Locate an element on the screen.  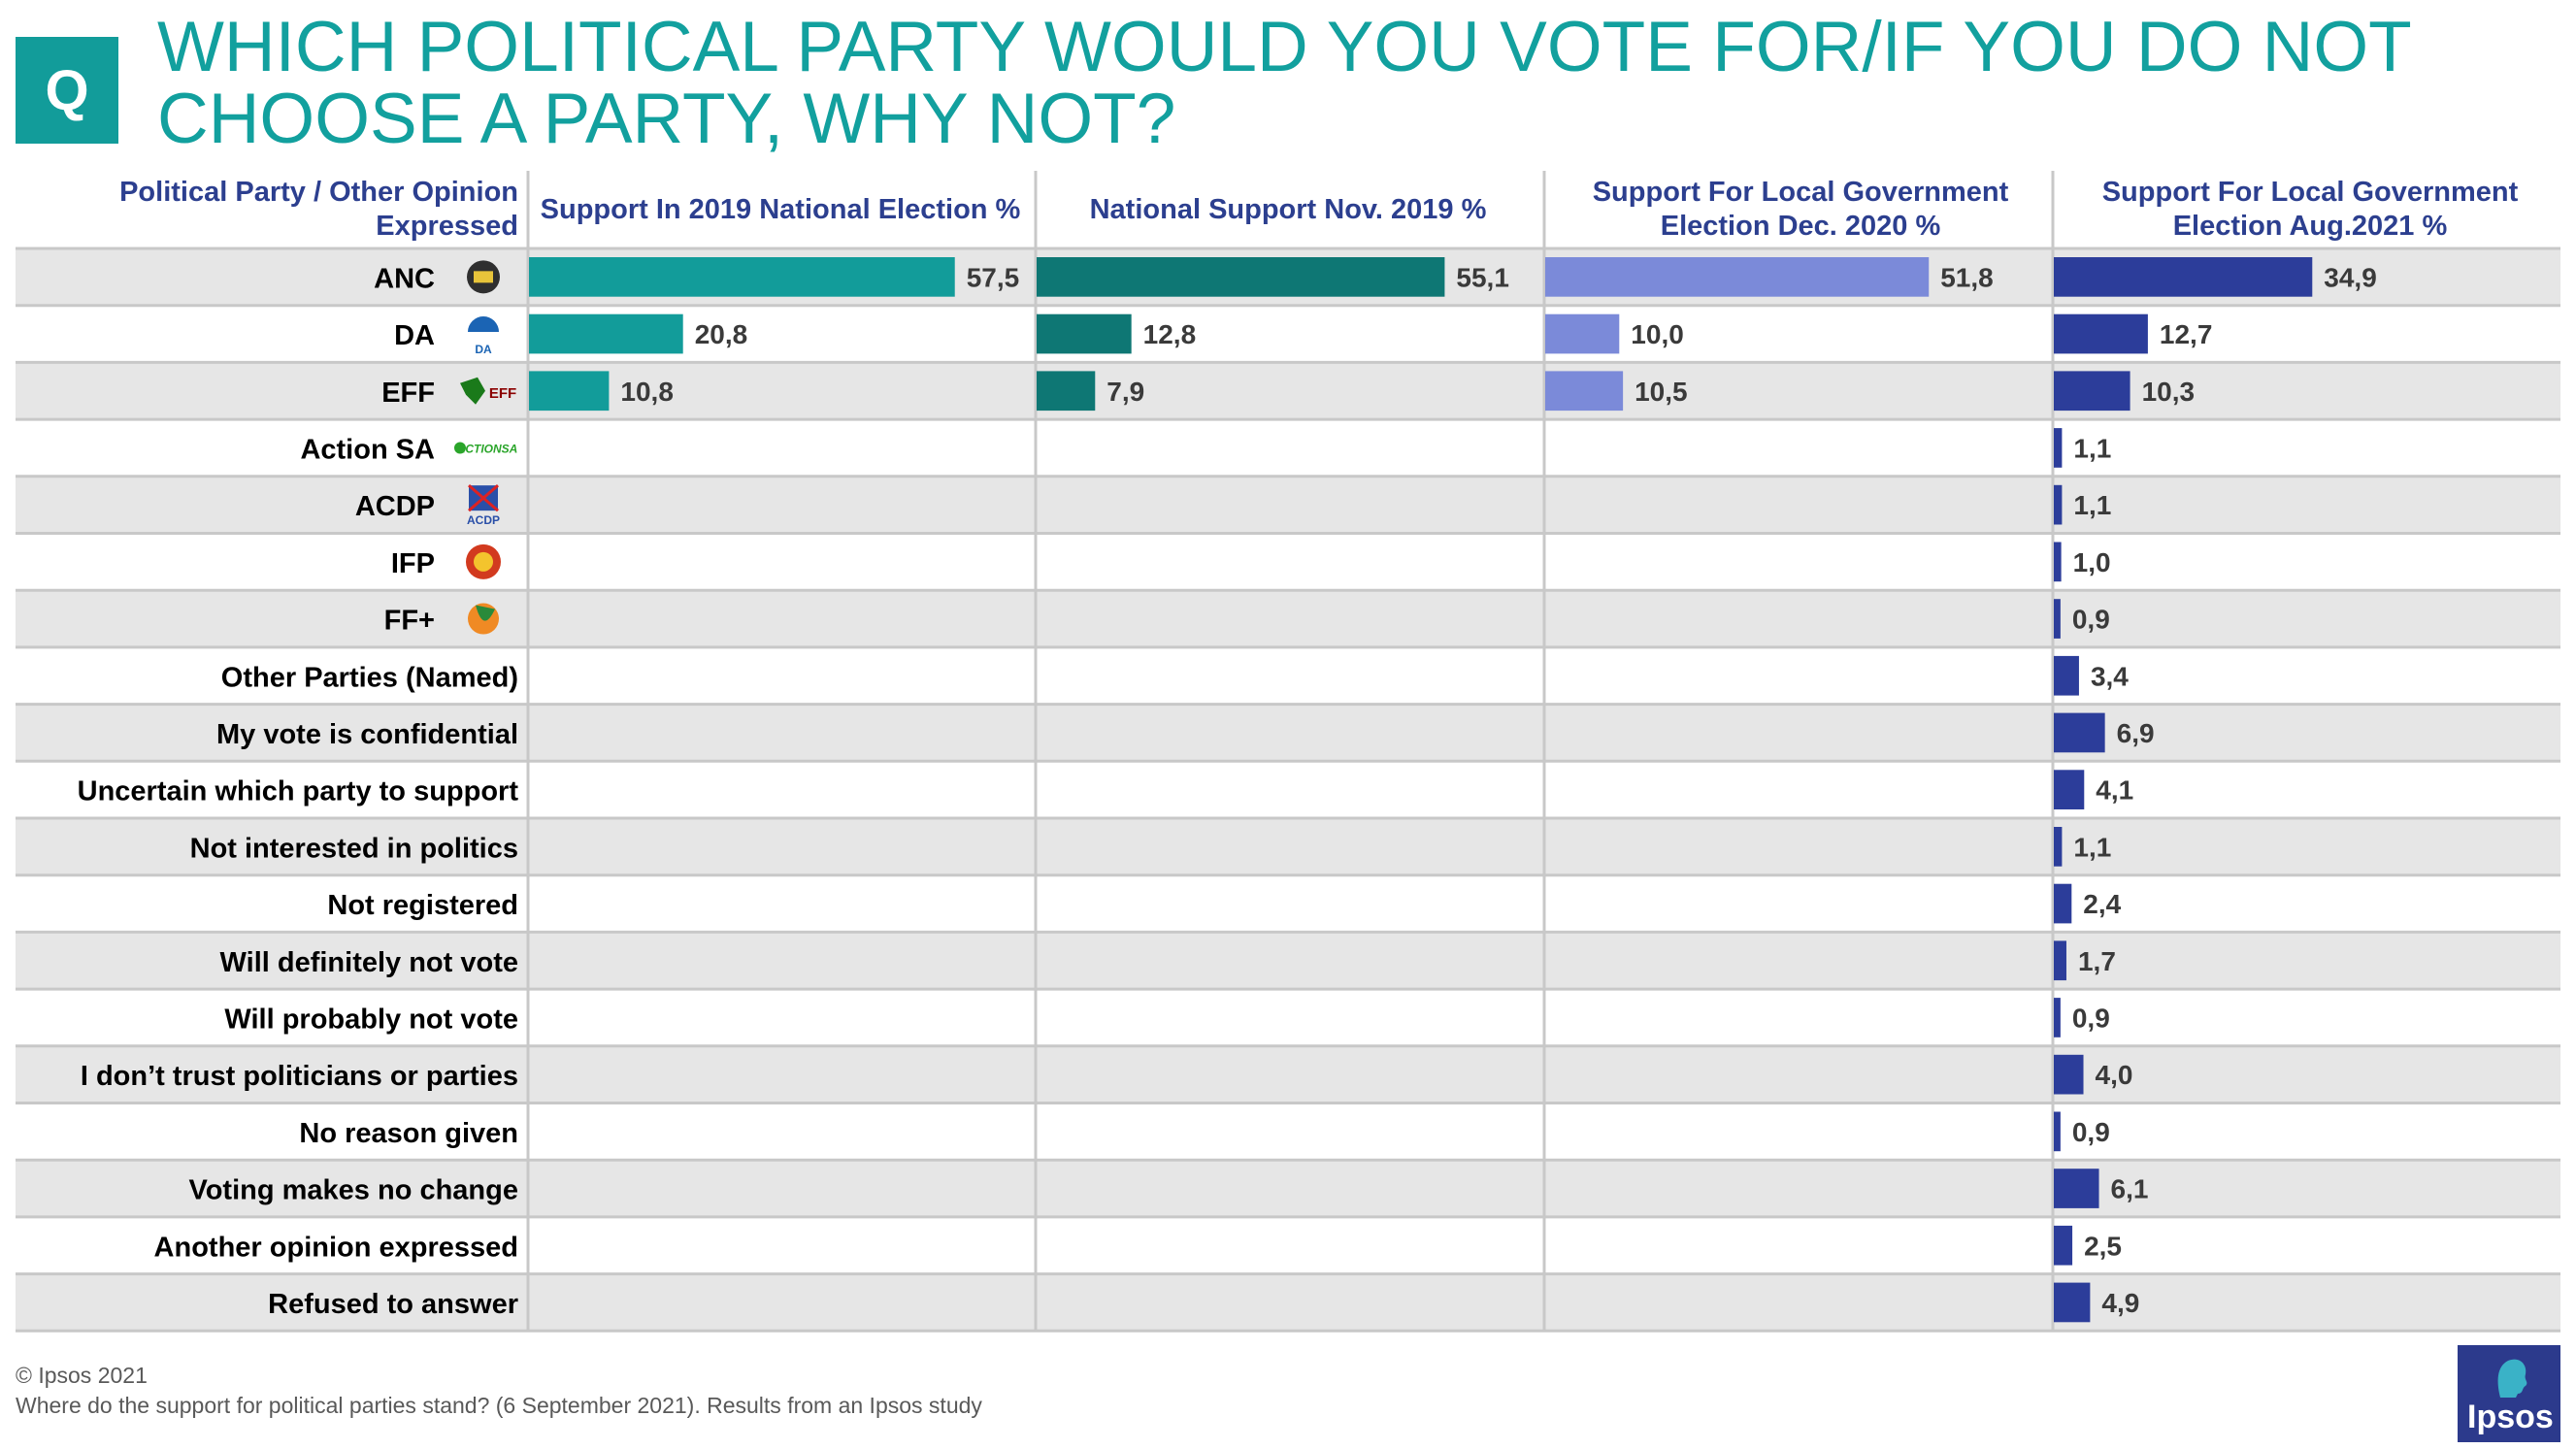
category-label: Will probably not vote is located at coordinates (371, 1019).